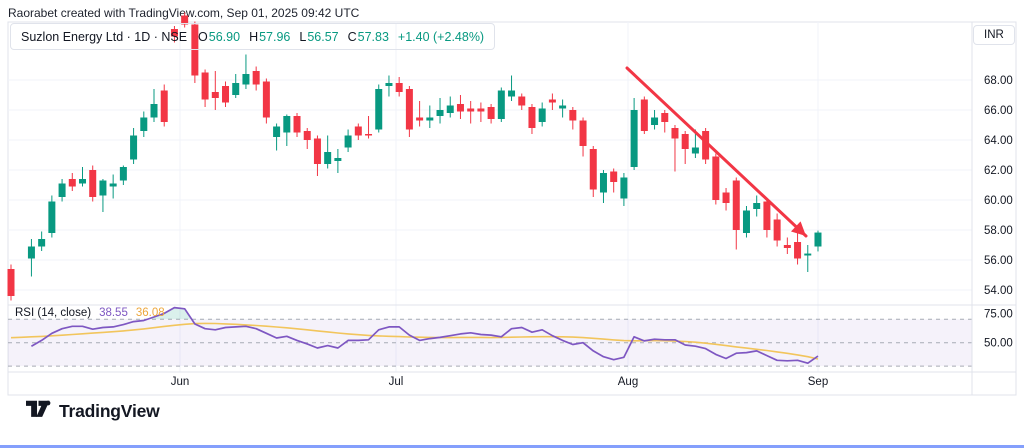 The width and height of the screenshot is (1024, 448). I want to click on ohlc-close: C57.83, so click(368, 37).